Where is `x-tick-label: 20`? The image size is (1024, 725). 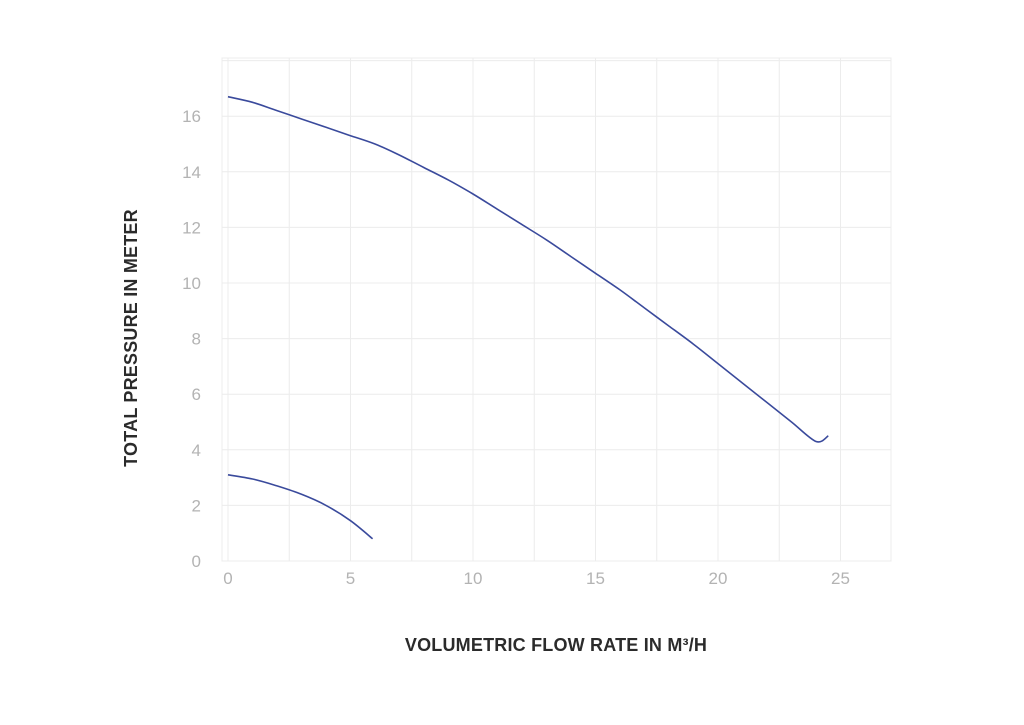 x-tick-label: 20 is located at coordinates (718, 578).